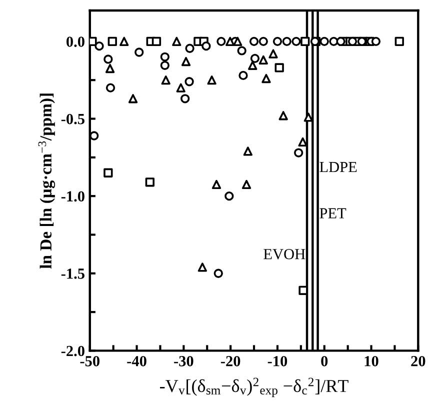 This screenshot has width=428, height=420. Describe the element at coordinates (324, 361) in the screenshot. I see `x-tick-label: 0` at that location.